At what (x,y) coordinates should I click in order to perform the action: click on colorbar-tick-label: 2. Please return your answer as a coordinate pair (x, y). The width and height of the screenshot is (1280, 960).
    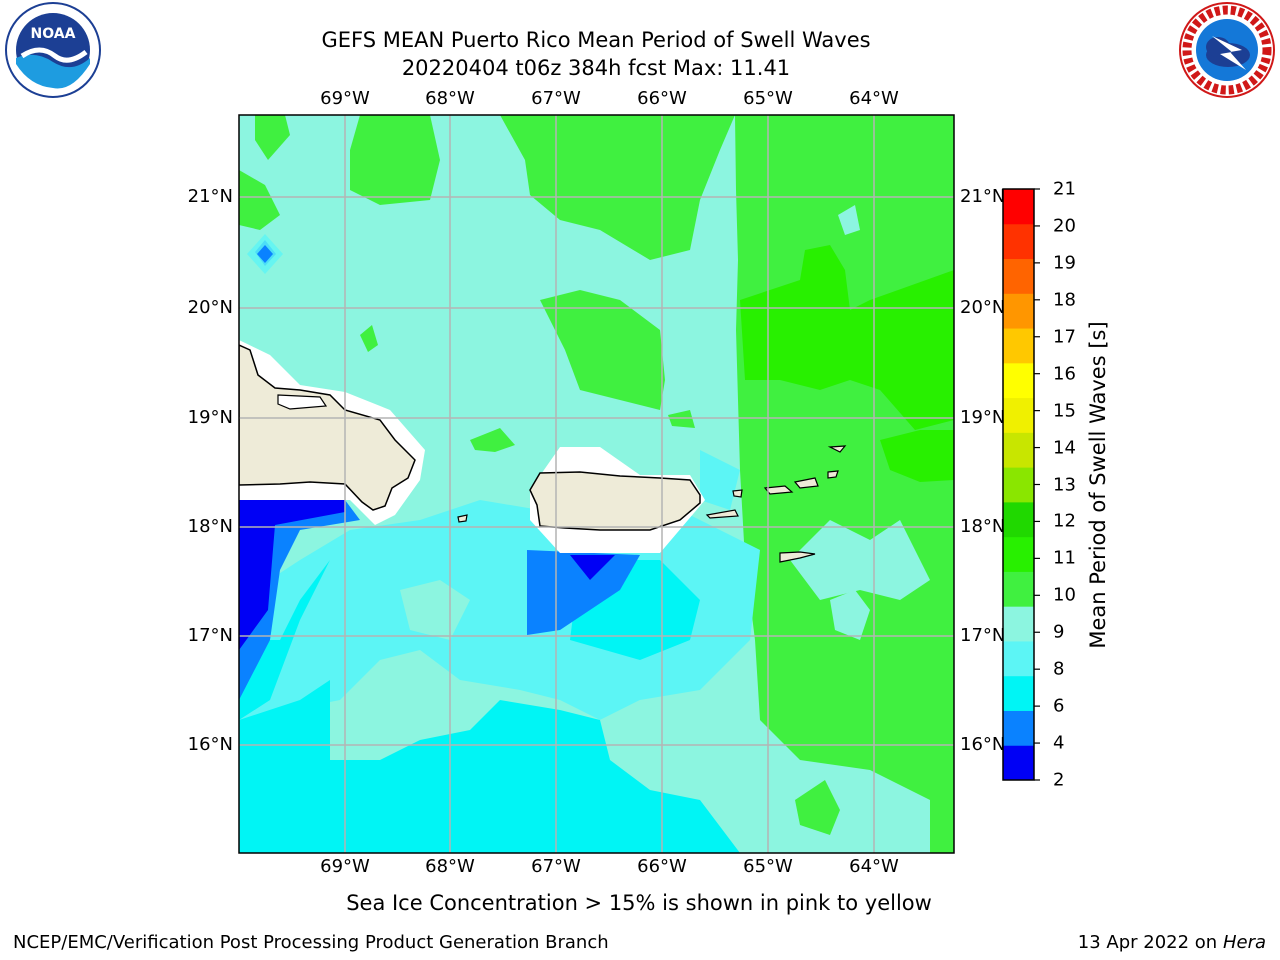
    Looking at the image, I should click on (1059, 780).